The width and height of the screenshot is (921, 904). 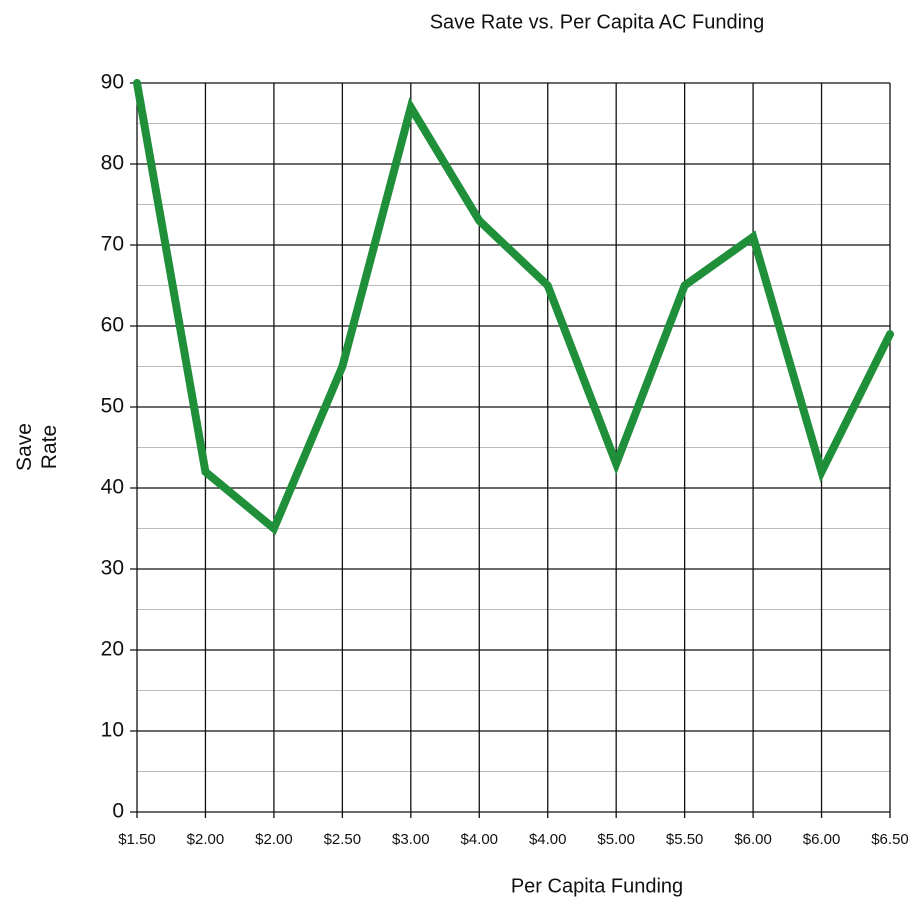 What do you see at coordinates (137, 839) in the screenshot?
I see `x-tick-label: $1.50` at bounding box center [137, 839].